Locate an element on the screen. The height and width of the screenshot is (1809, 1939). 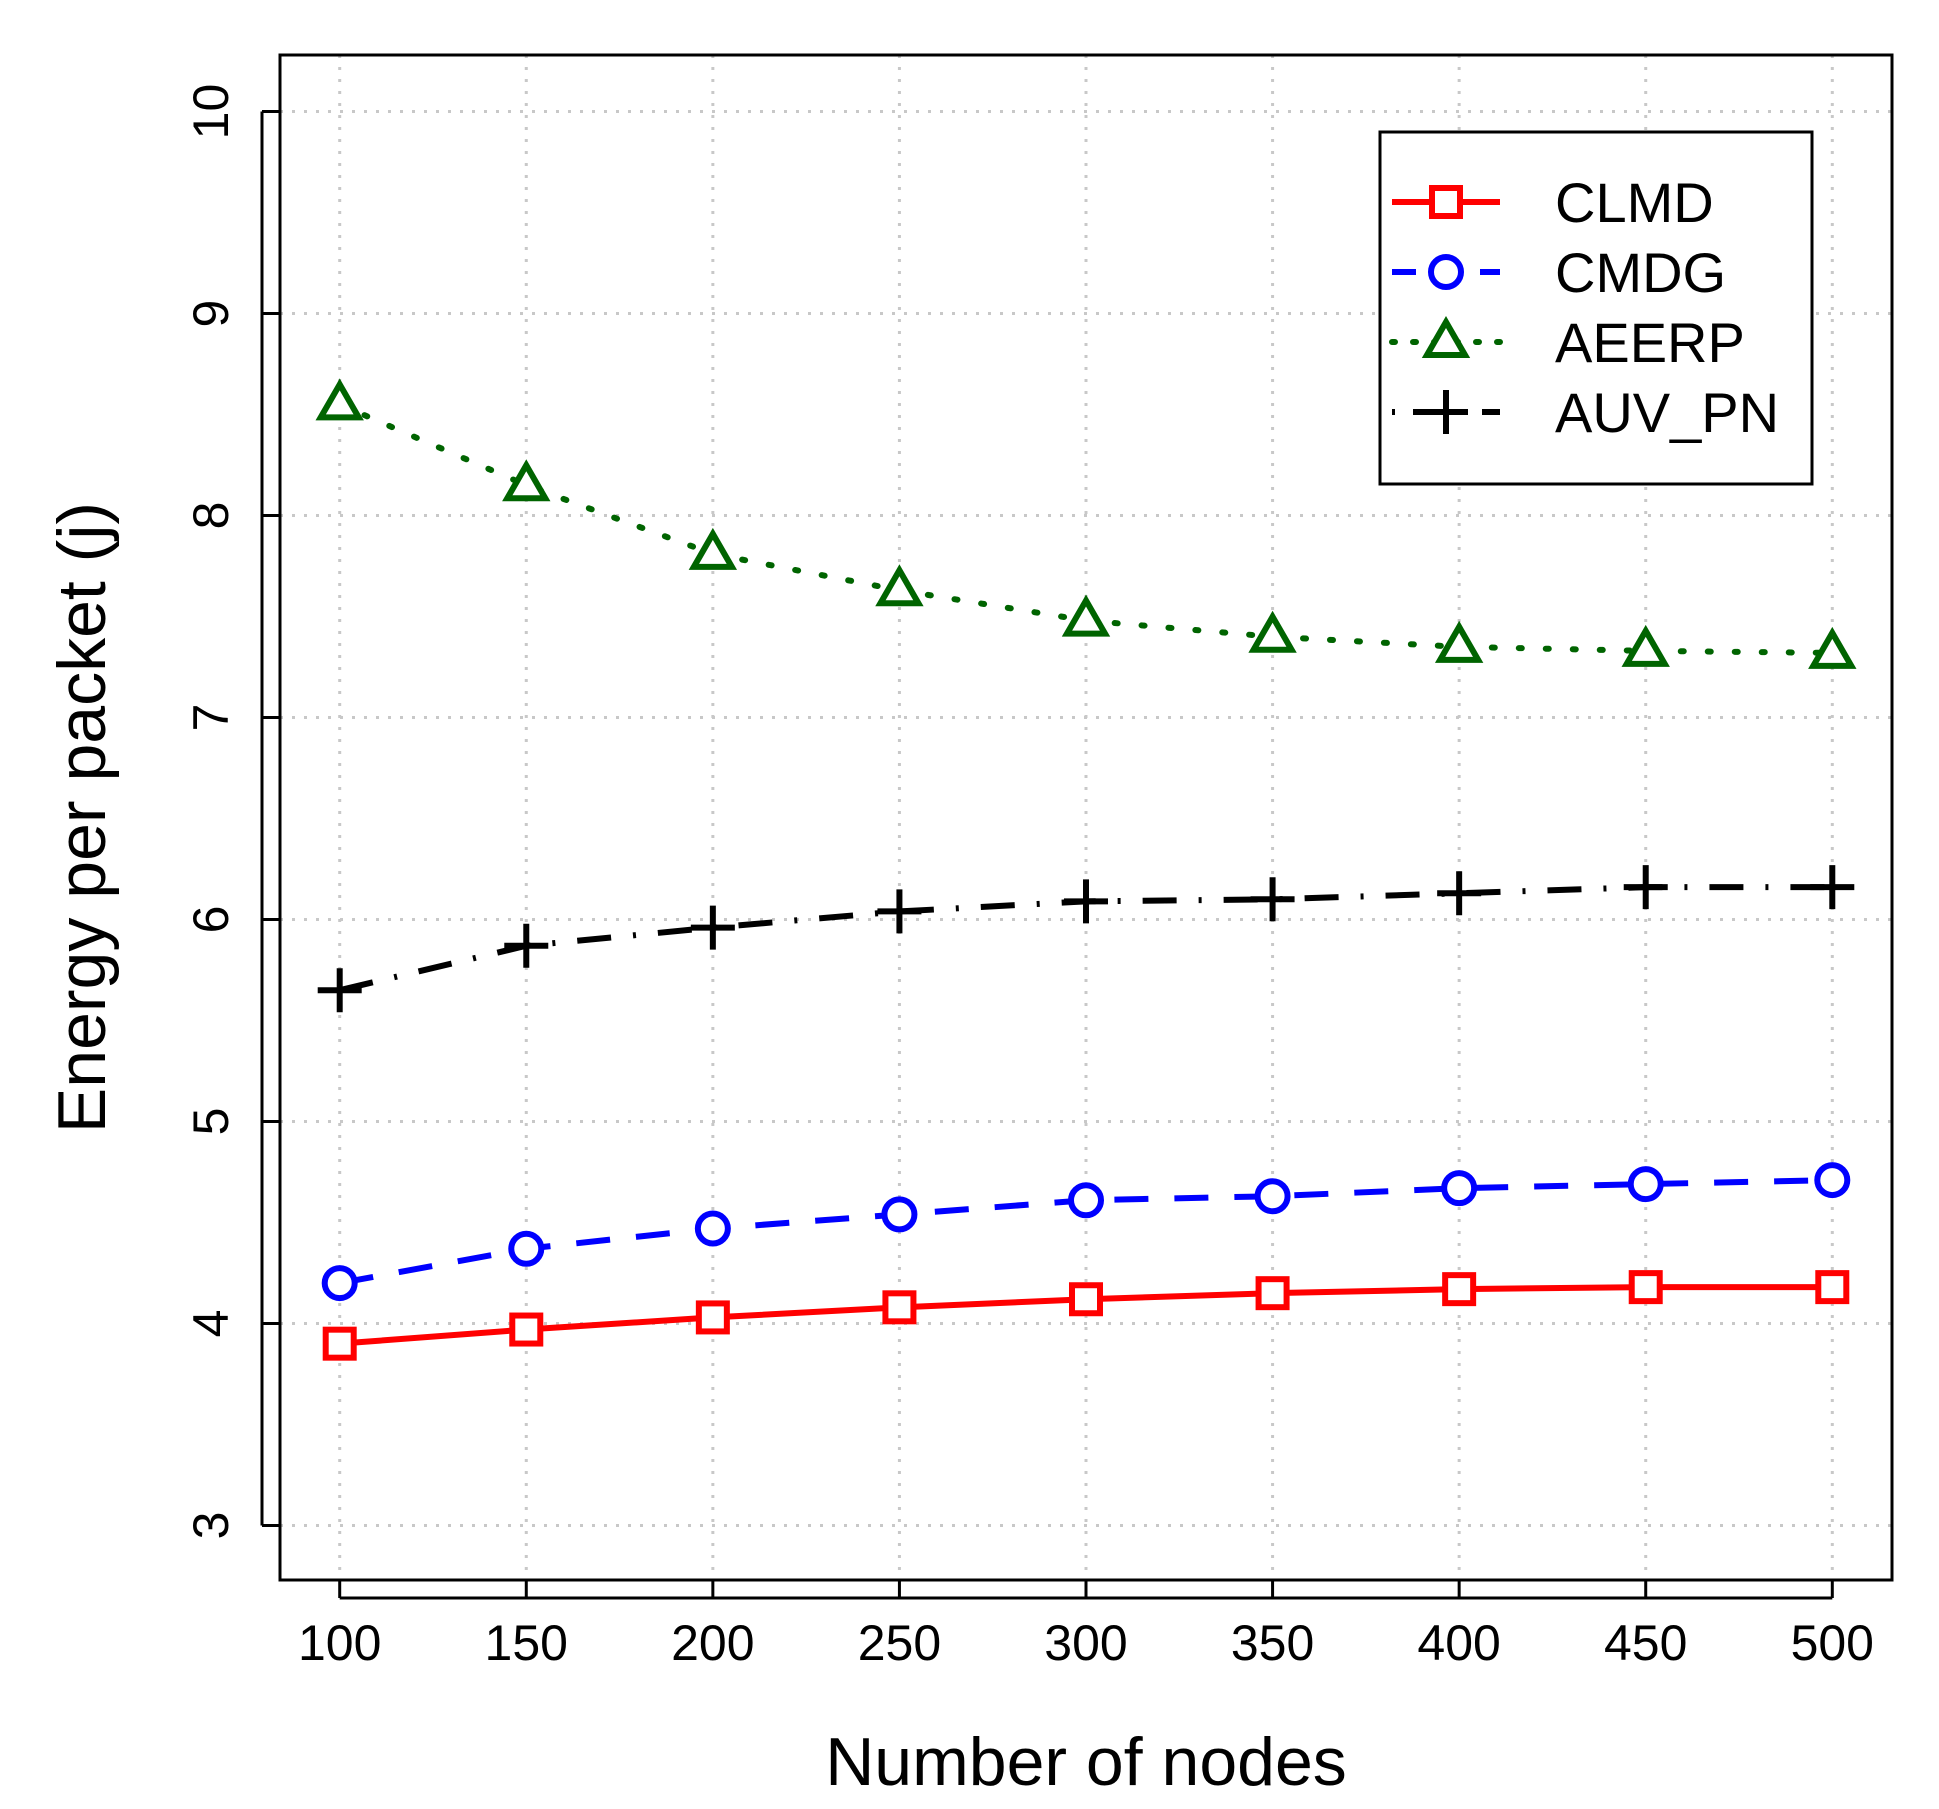
y-tick-label: 5 is located at coordinates (211, 1122).